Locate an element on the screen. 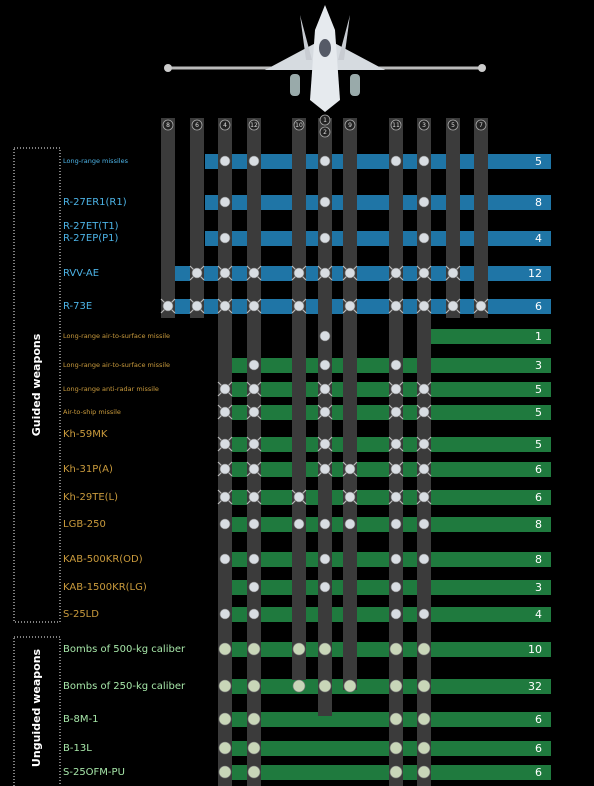 Image resolution: width=594 pixels, height=786 pixels. pylon-number: 7 is located at coordinates (481, 125).